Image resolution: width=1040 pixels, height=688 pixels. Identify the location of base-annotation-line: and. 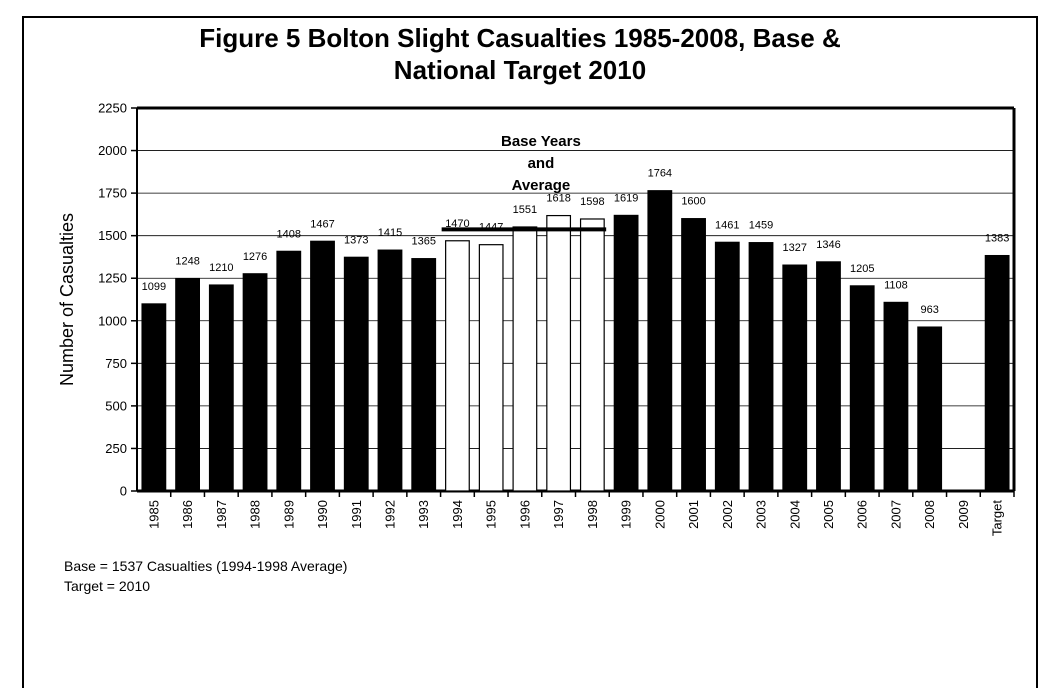
(541, 163).